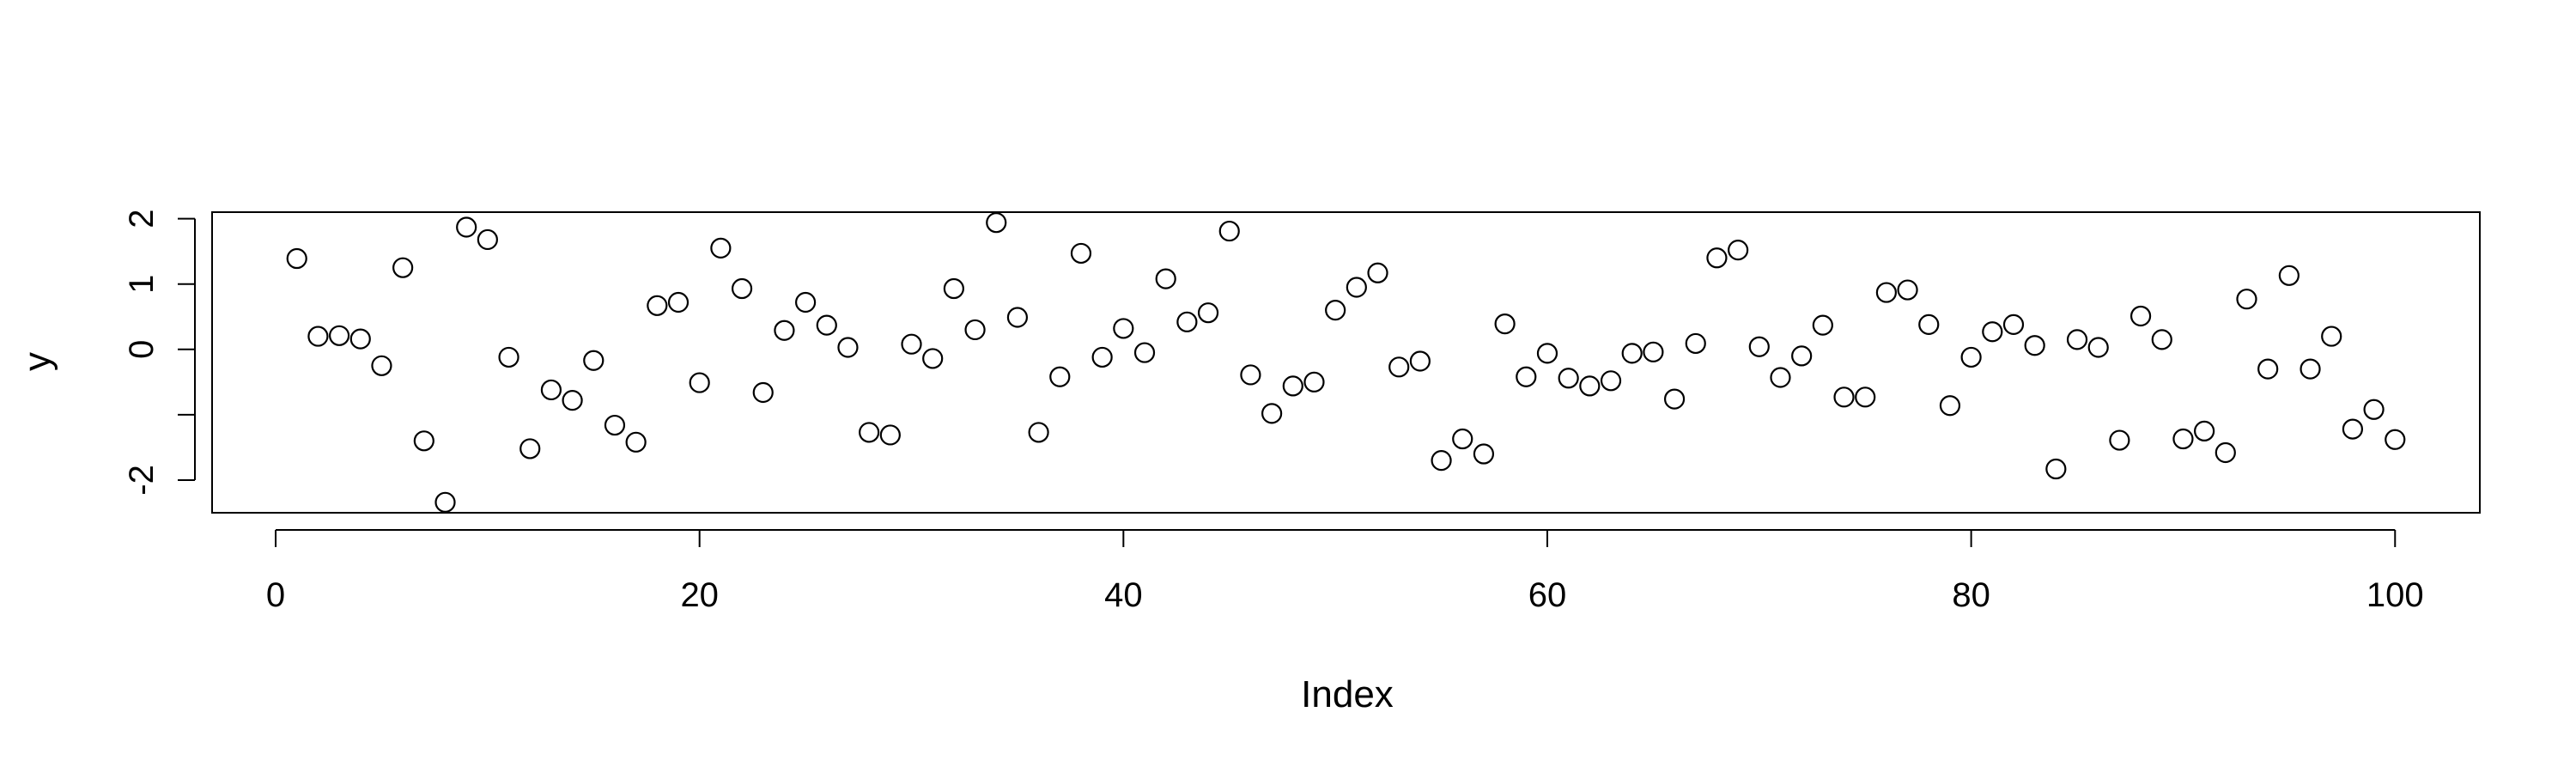  I want to click on x-tick-label: 100, so click(2395, 595).